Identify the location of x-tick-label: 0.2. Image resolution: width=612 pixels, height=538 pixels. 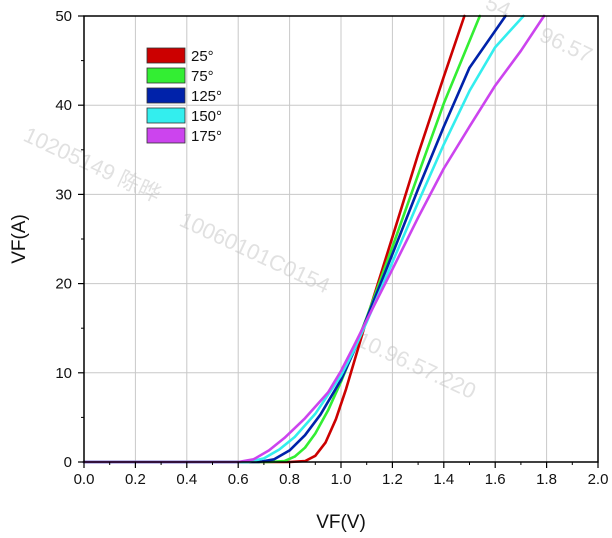
(135, 479).